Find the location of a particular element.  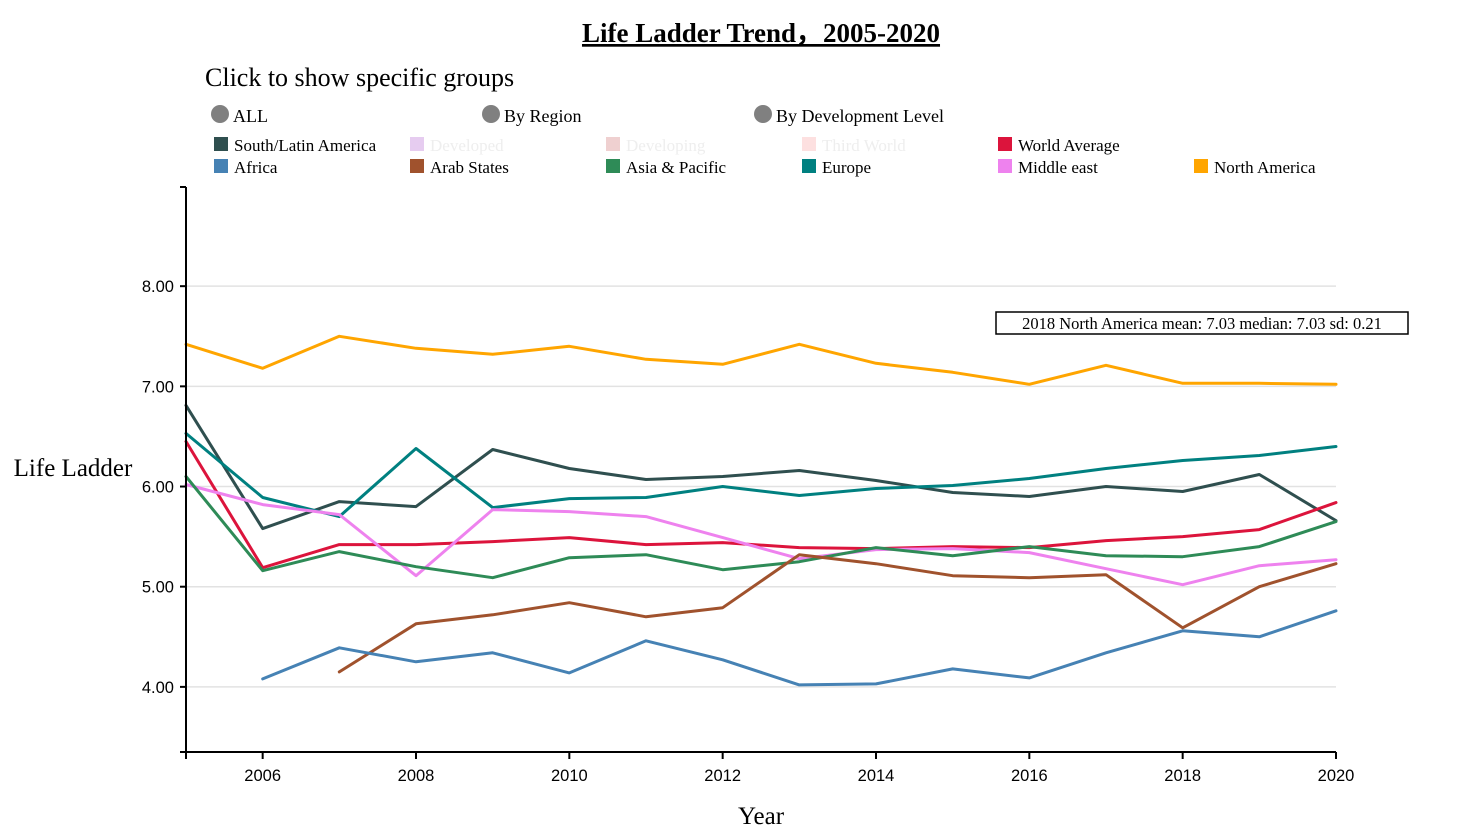

legend-label-south-latin-america: South/Latin America is located at coordinates (305, 145).